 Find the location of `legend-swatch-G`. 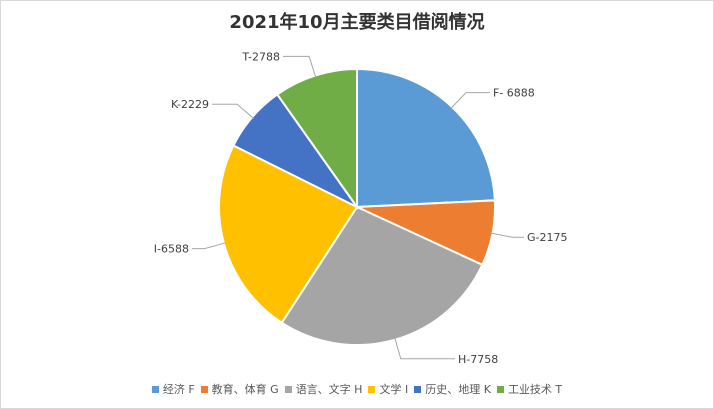

legend-swatch-G is located at coordinates (204, 389).